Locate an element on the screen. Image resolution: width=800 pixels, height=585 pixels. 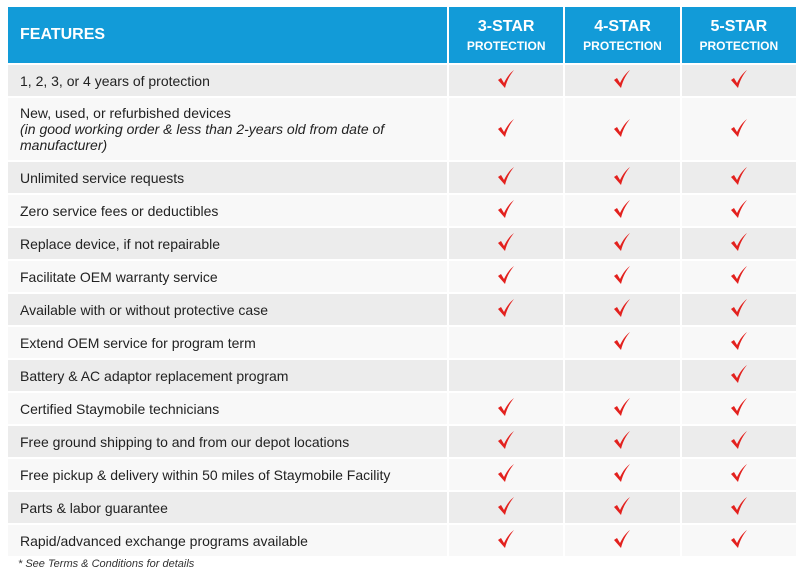
plan-subtitle: PROTECTION is located at coordinates (622, 45).